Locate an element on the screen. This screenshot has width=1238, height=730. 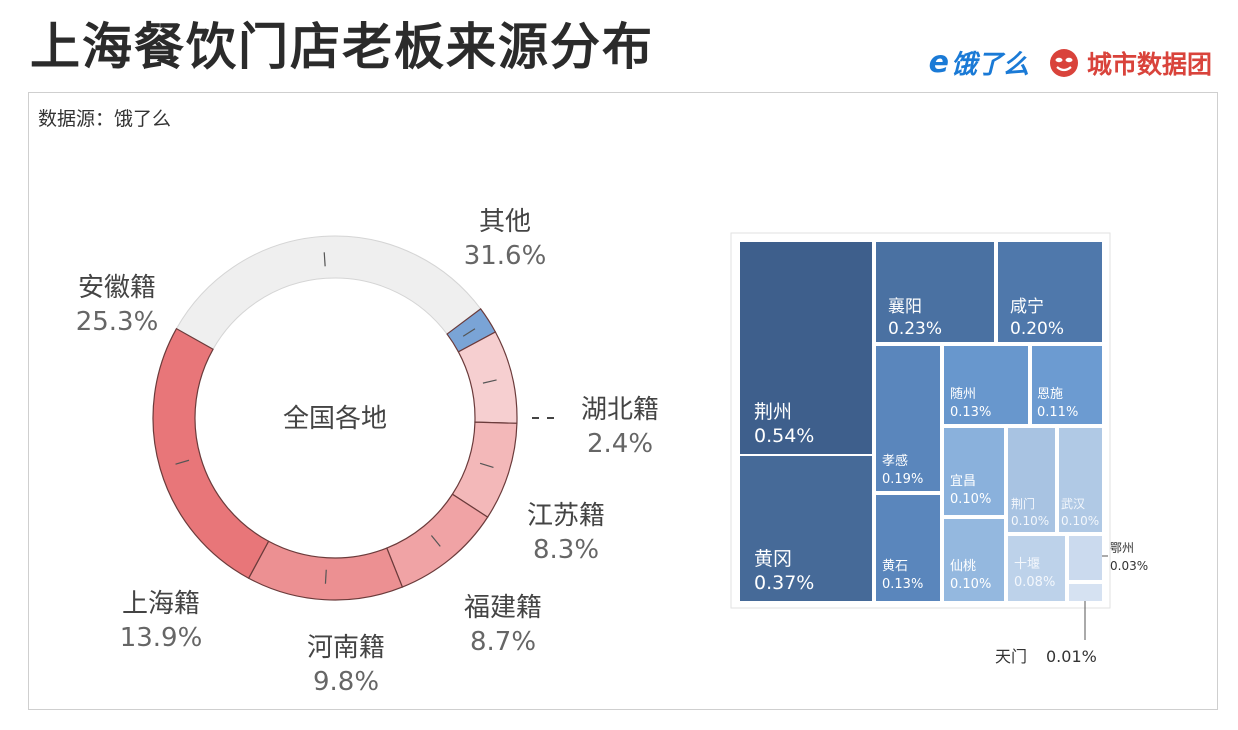
donut-label-value: 8.7% is located at coordinates (503, 642).